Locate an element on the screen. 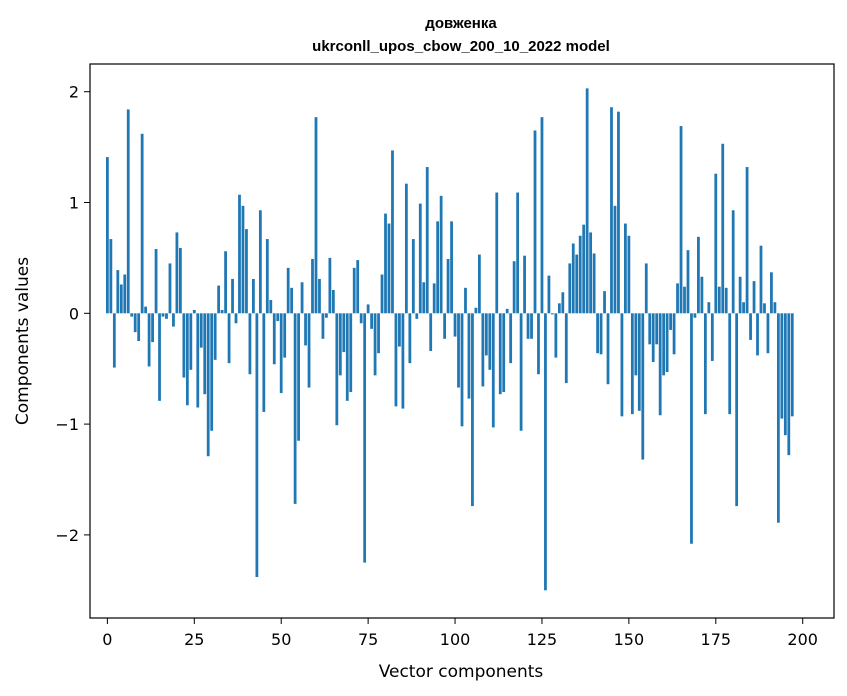 This screenshot has width=847, height=696. y-axis-label: Components values is located at coordinates (23, 341).